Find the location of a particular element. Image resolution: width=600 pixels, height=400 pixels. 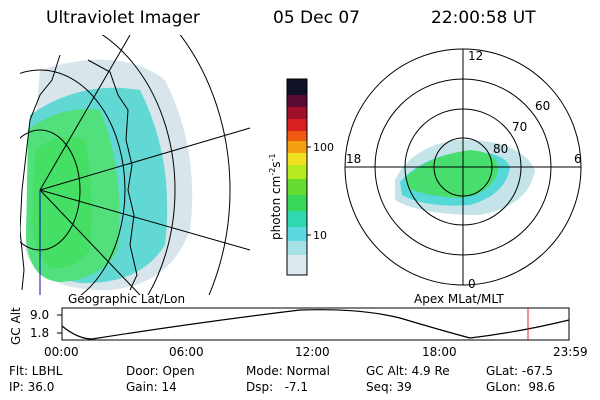

instrument-title: Ultraviolet Imager is located at coordinates (123, 18).